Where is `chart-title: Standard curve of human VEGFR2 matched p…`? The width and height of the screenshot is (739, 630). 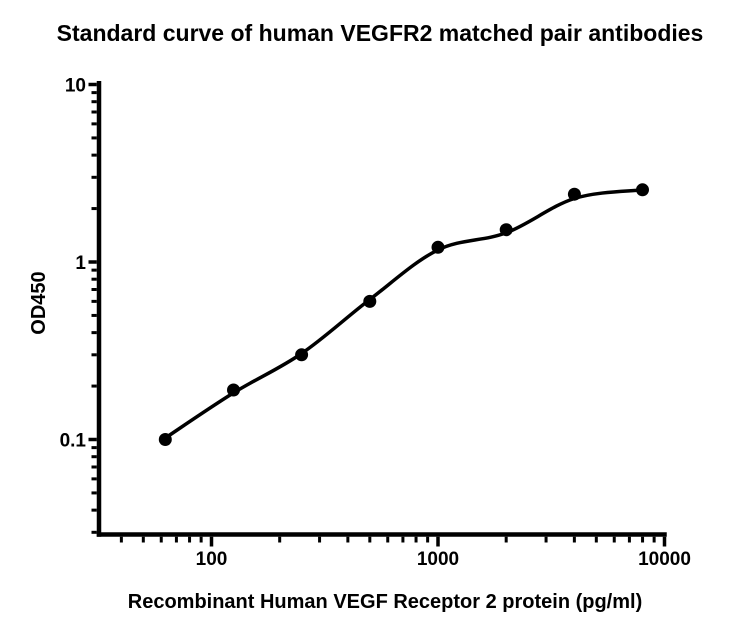 chart-title: Standard curve of human VEGFR2 matched p… is located at coordinates (380, 33).